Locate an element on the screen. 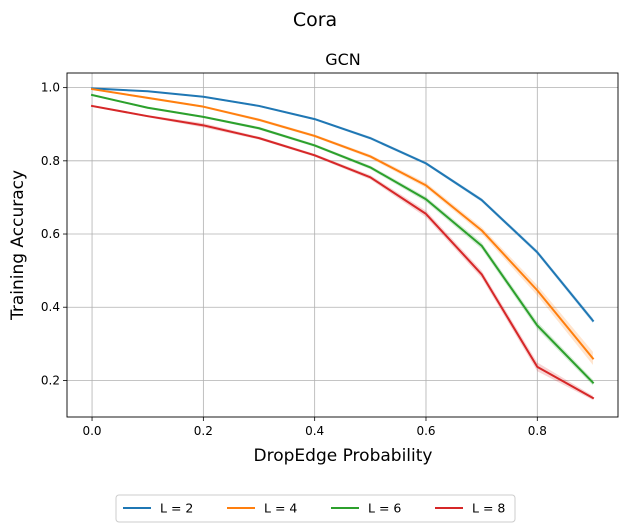 Image resolution: width=630 pixels, height=531 pixels. x-axis-label: DropEdge Probability is located at coordinates (343, 456).